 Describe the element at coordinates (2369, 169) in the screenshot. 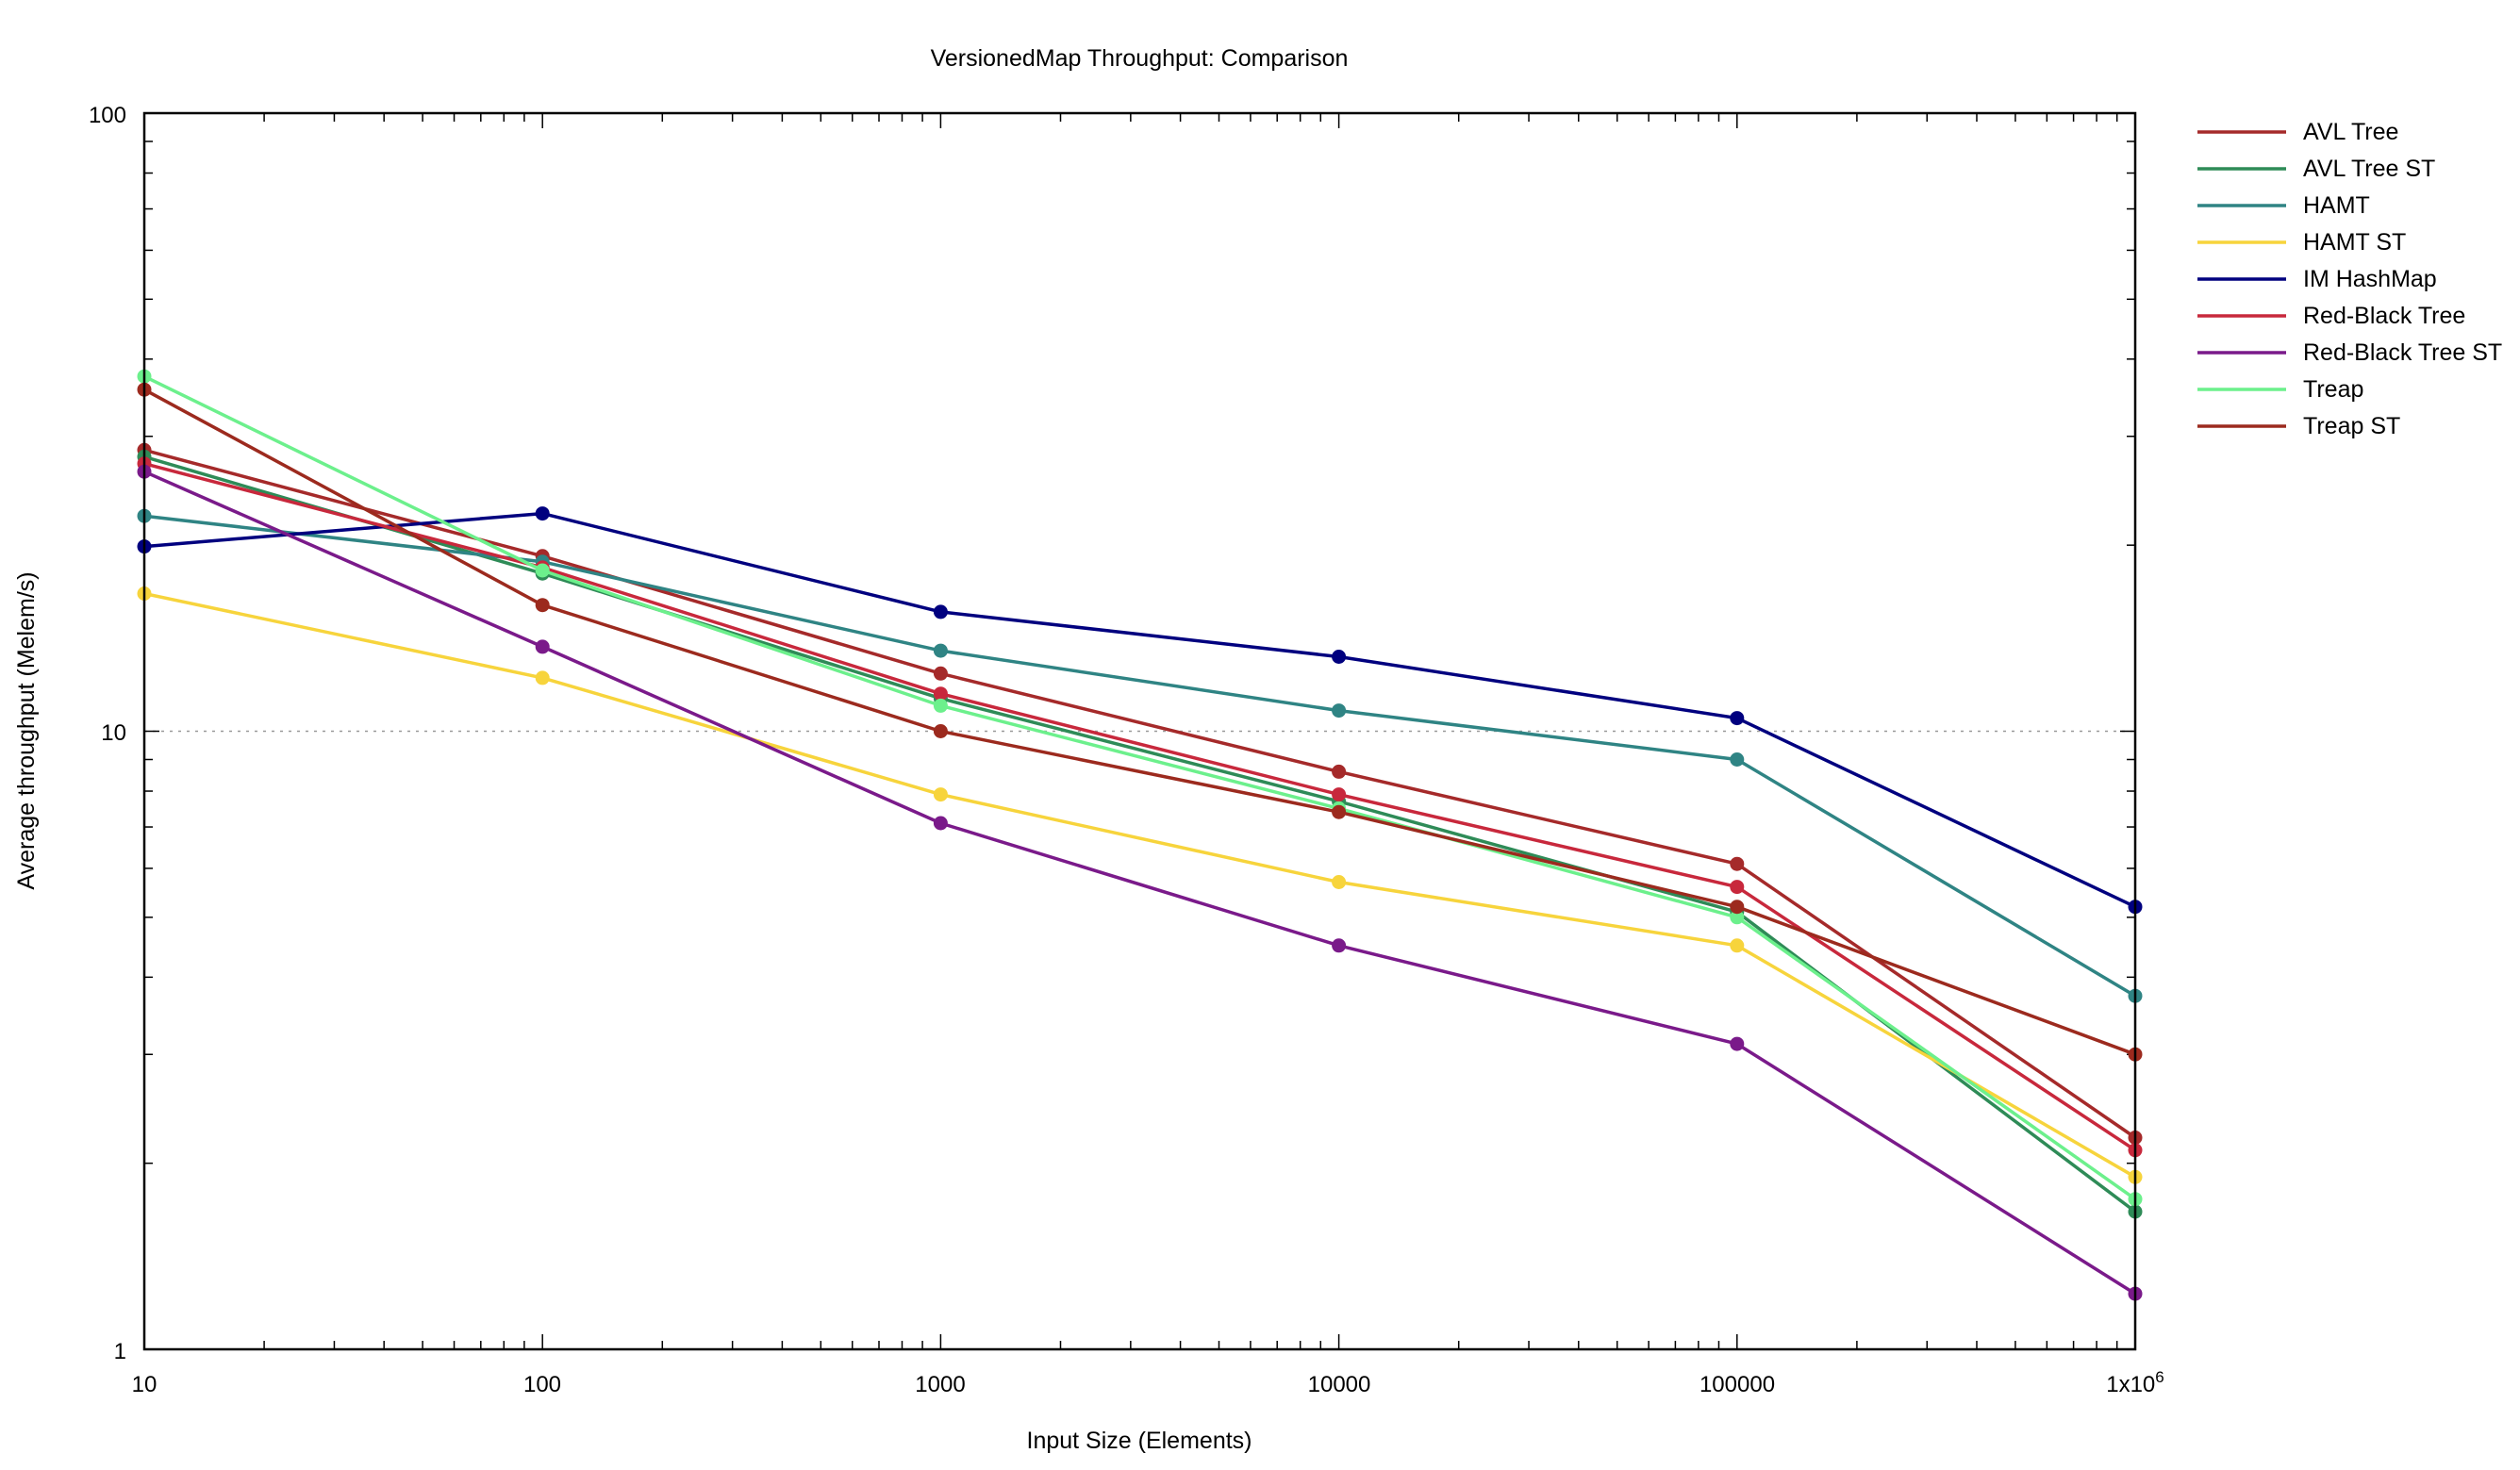

I see `legend-label-avl-tree-st: AVL Tree ST` at that location.